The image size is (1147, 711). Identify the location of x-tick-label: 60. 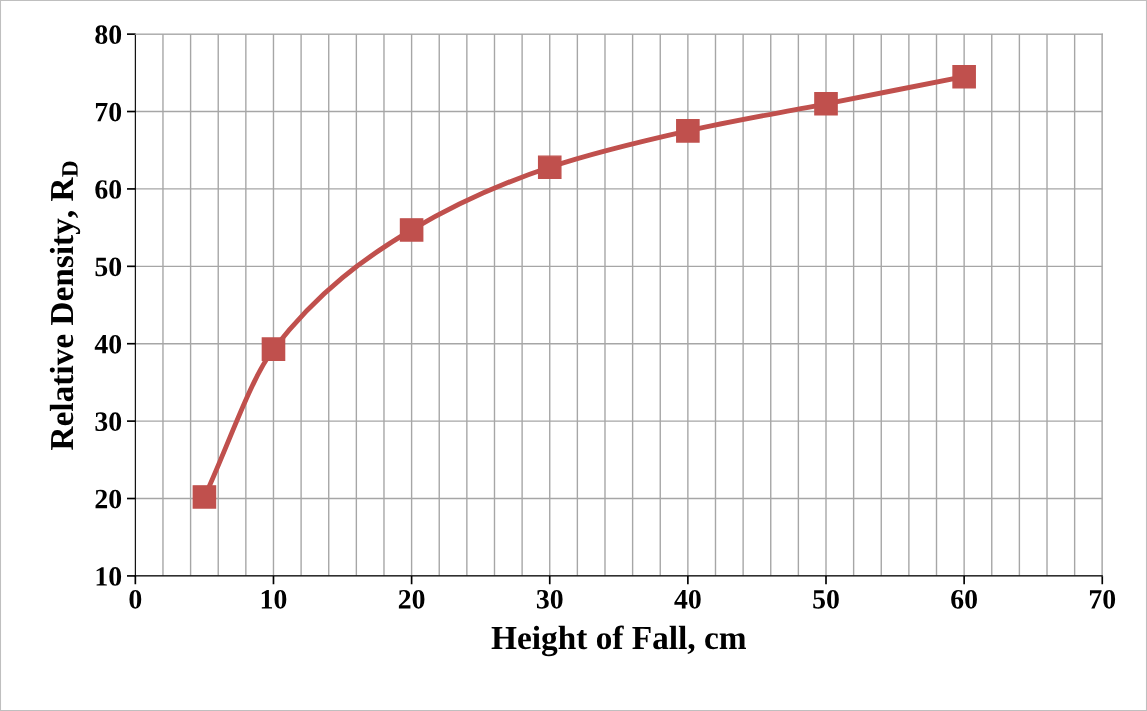
(964, 599).